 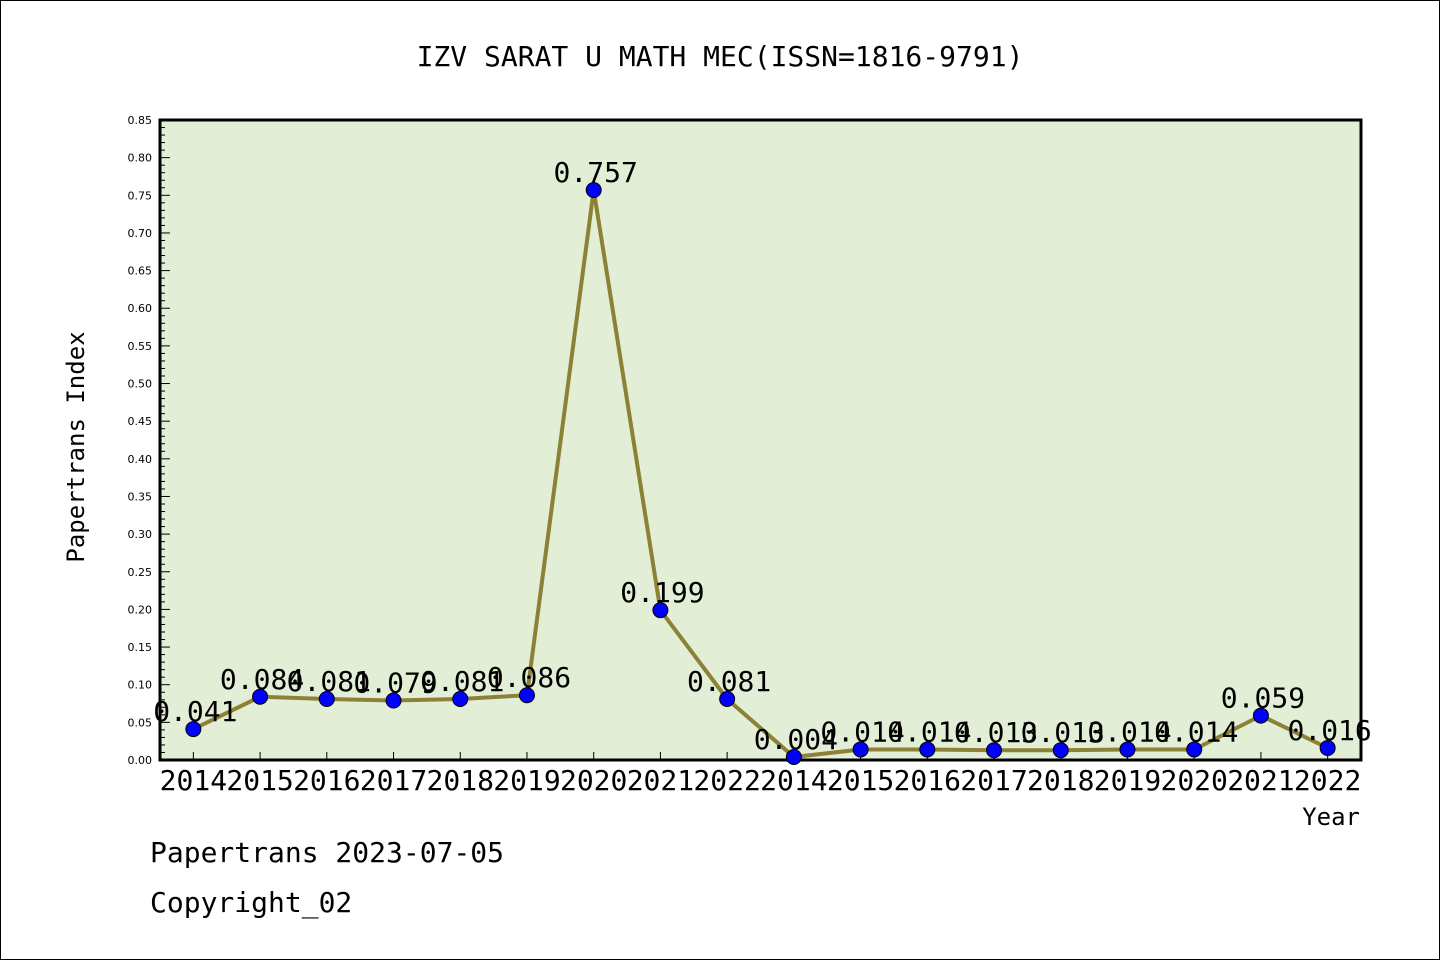 What do you see at coordinates (140, 722) in the screenshot?
I see `y-tick-label: 0.05` at bounding box center [140, 722].